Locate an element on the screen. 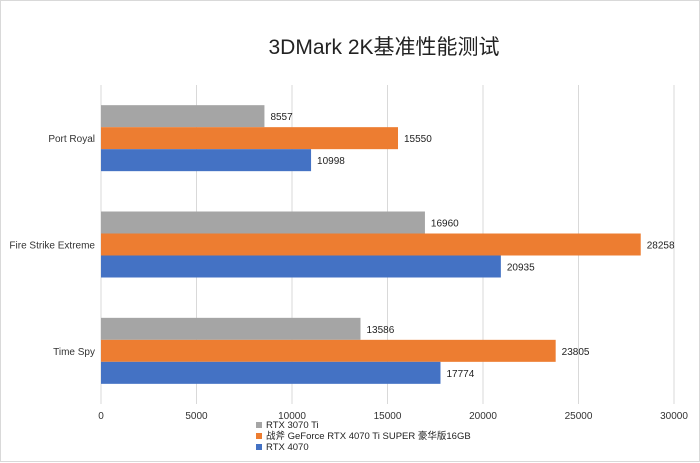  data-label: 8557 is located at coordinates (281, 117).